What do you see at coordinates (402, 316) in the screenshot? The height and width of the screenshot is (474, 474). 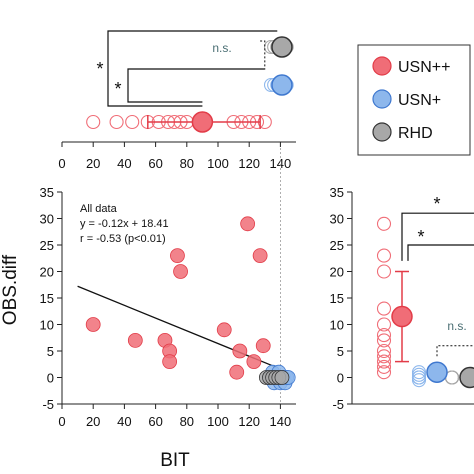 I see `right-mean-usn-pp` at bounding box center [402, 316].